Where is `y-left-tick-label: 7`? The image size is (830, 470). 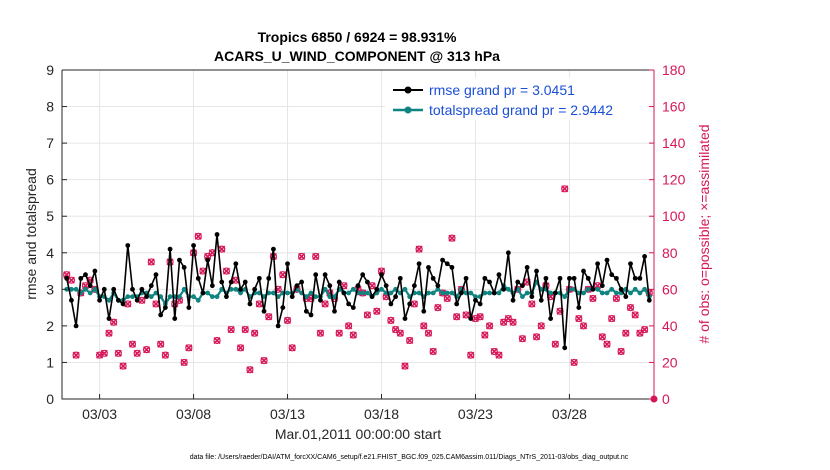
y-left-tick-label: 7 is located at coordinates (50, 143).